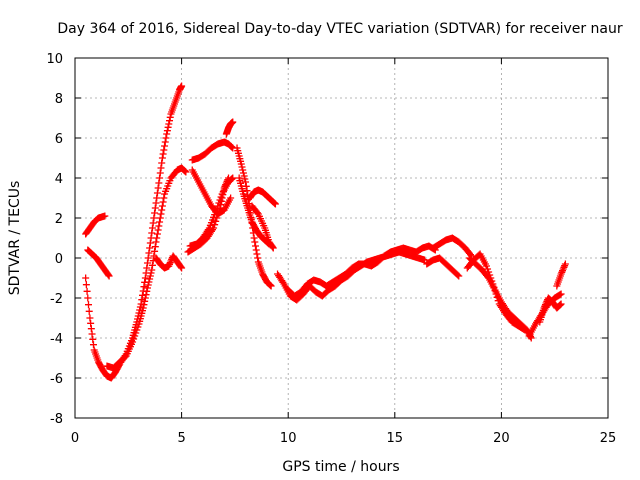  Describe the element at coordinates (262, 227) in the screenshot. I see `series-arc-n` at that location.